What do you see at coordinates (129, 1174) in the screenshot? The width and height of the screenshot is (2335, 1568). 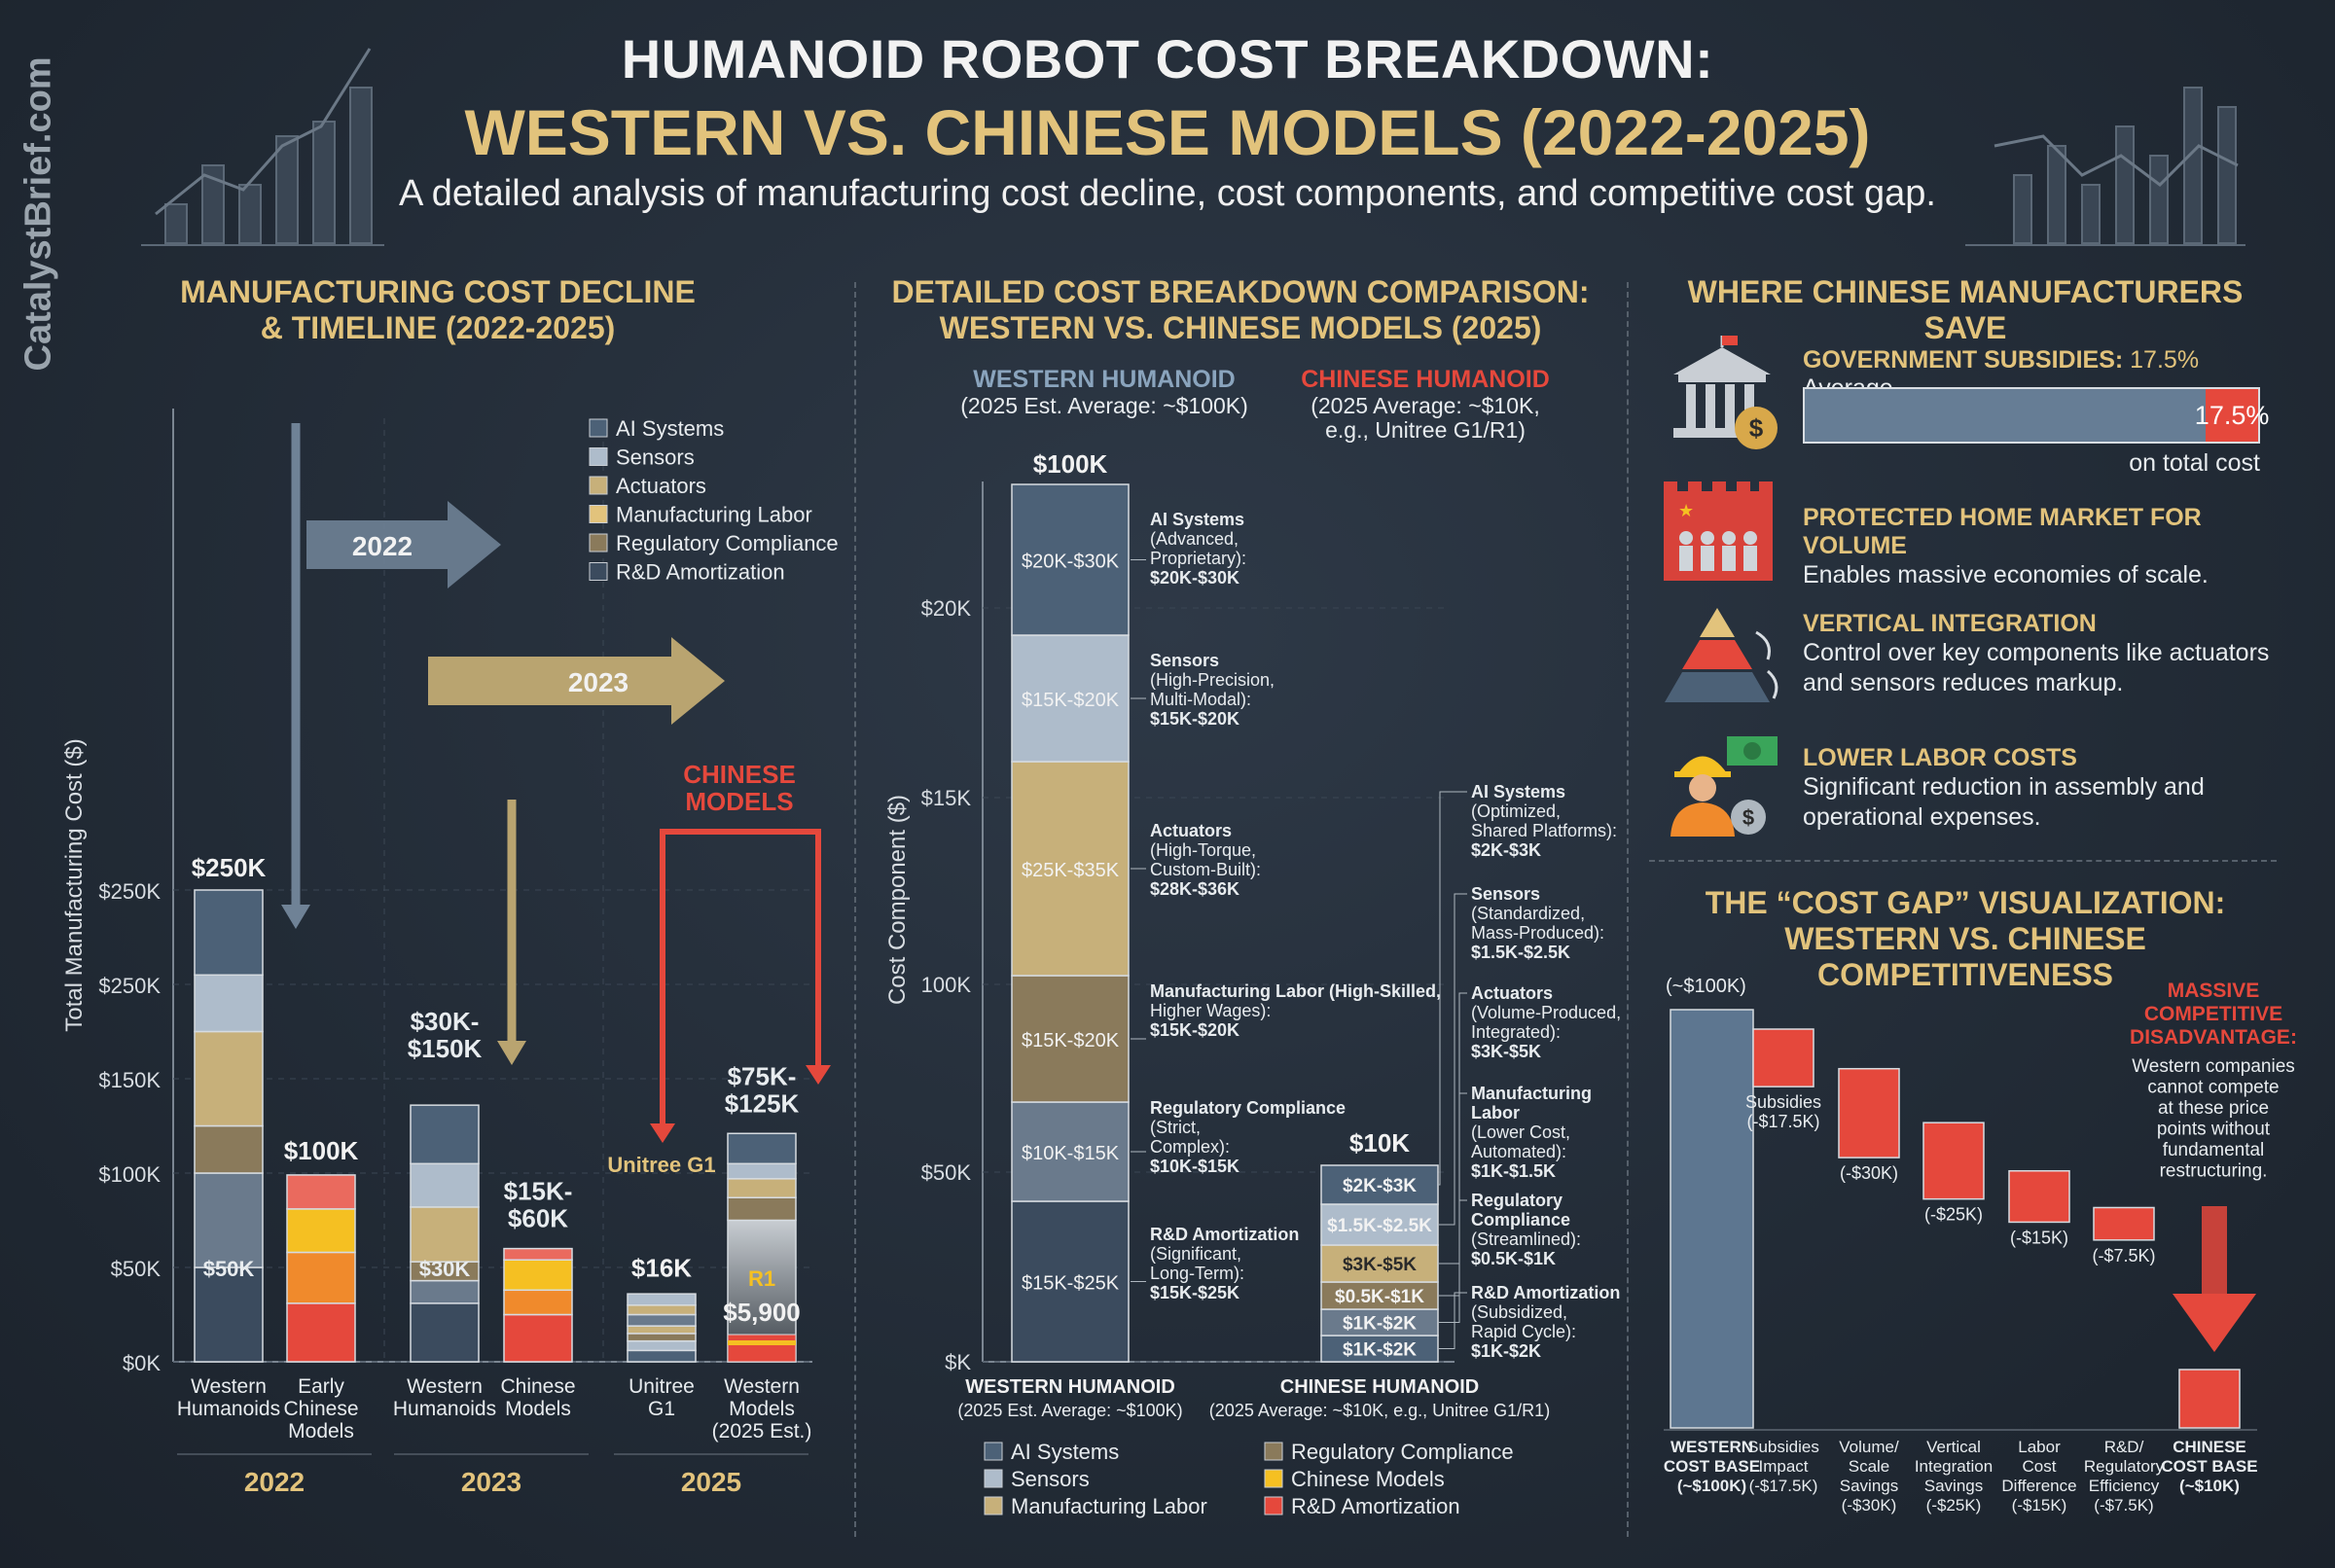 I see `y-tick-label: $100K` at bounding box center [129, 1174].